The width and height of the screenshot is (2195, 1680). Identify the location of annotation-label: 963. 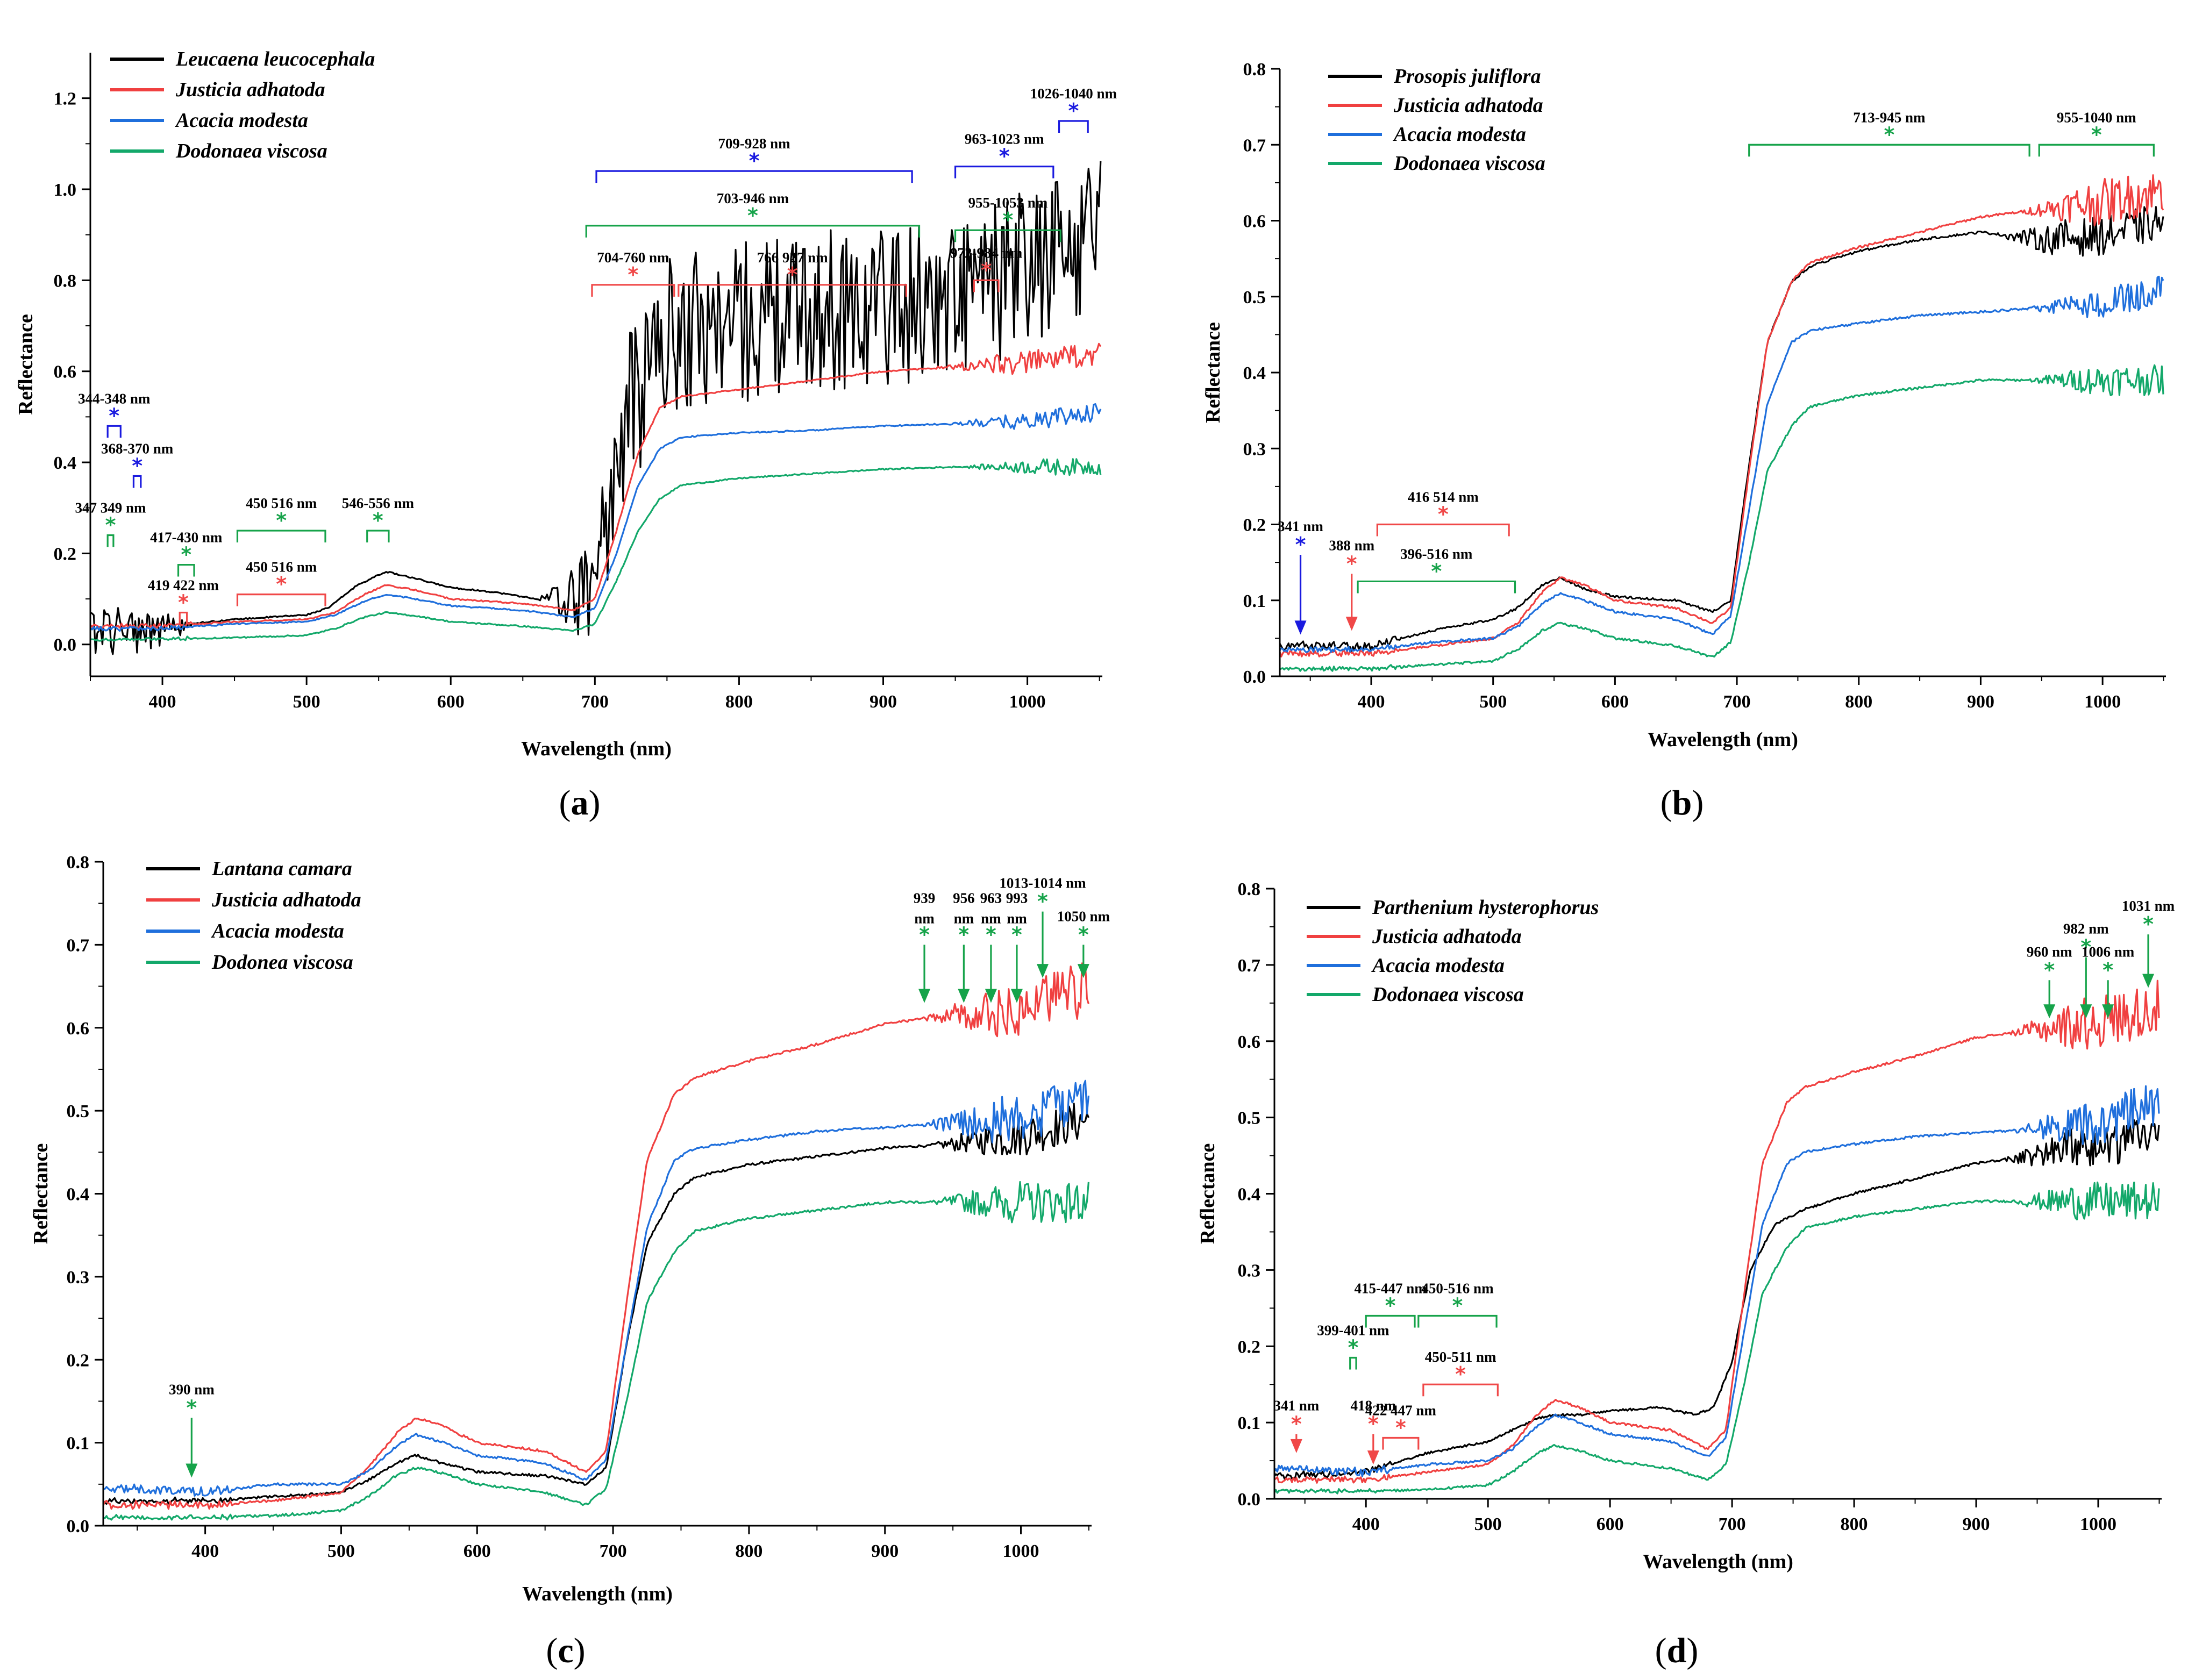
(991, 898).